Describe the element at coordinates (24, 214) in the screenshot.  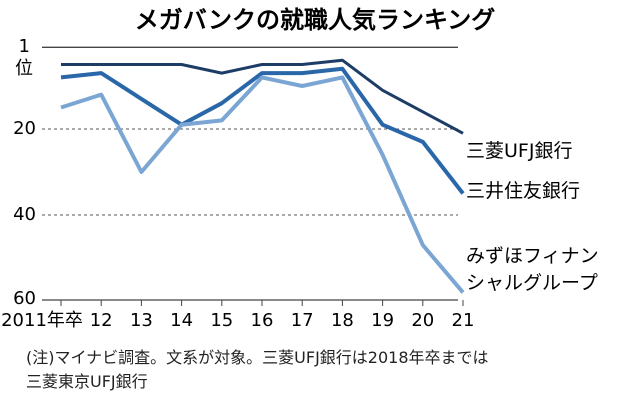
I see `y-tick-label: 40` at that location.